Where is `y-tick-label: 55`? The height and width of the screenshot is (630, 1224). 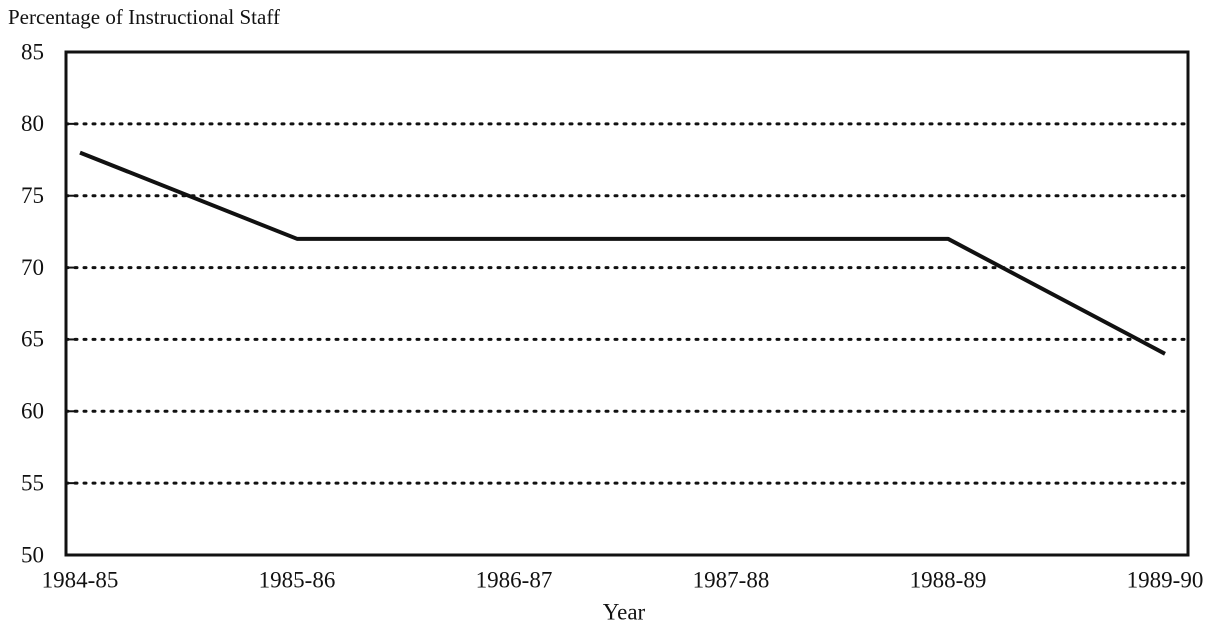 y-tick-label: 55 is located at coordinates (32, 482).